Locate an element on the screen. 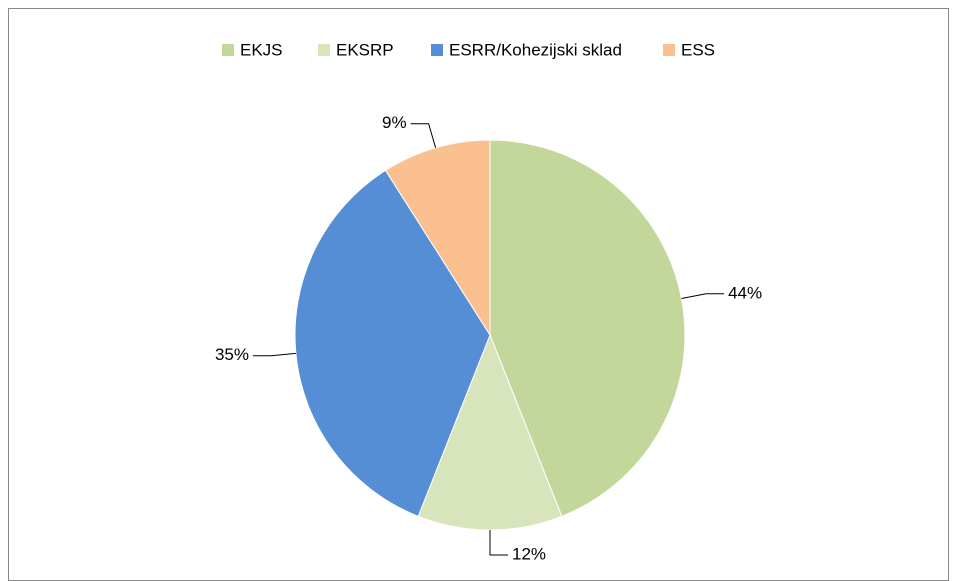  data-label: 12% is located at coordinates (529, 553).